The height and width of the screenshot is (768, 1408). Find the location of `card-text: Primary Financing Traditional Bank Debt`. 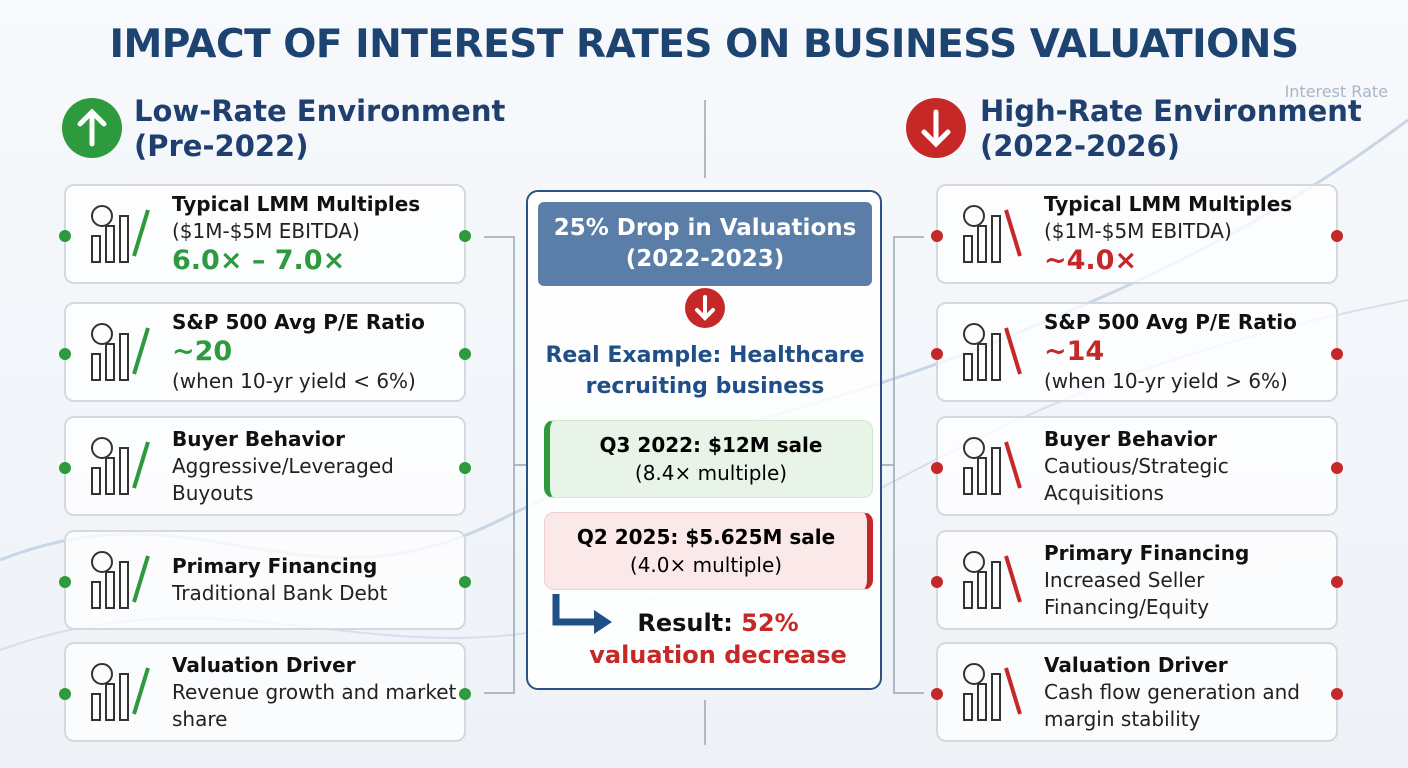

card-text: Primary Financing Traditional Bank Debt is located at coordinates (279, 580).